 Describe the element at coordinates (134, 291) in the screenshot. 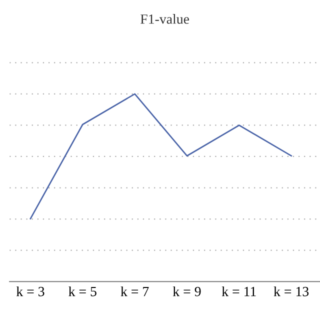

I see `x-tick-label: k = 7` at that location.